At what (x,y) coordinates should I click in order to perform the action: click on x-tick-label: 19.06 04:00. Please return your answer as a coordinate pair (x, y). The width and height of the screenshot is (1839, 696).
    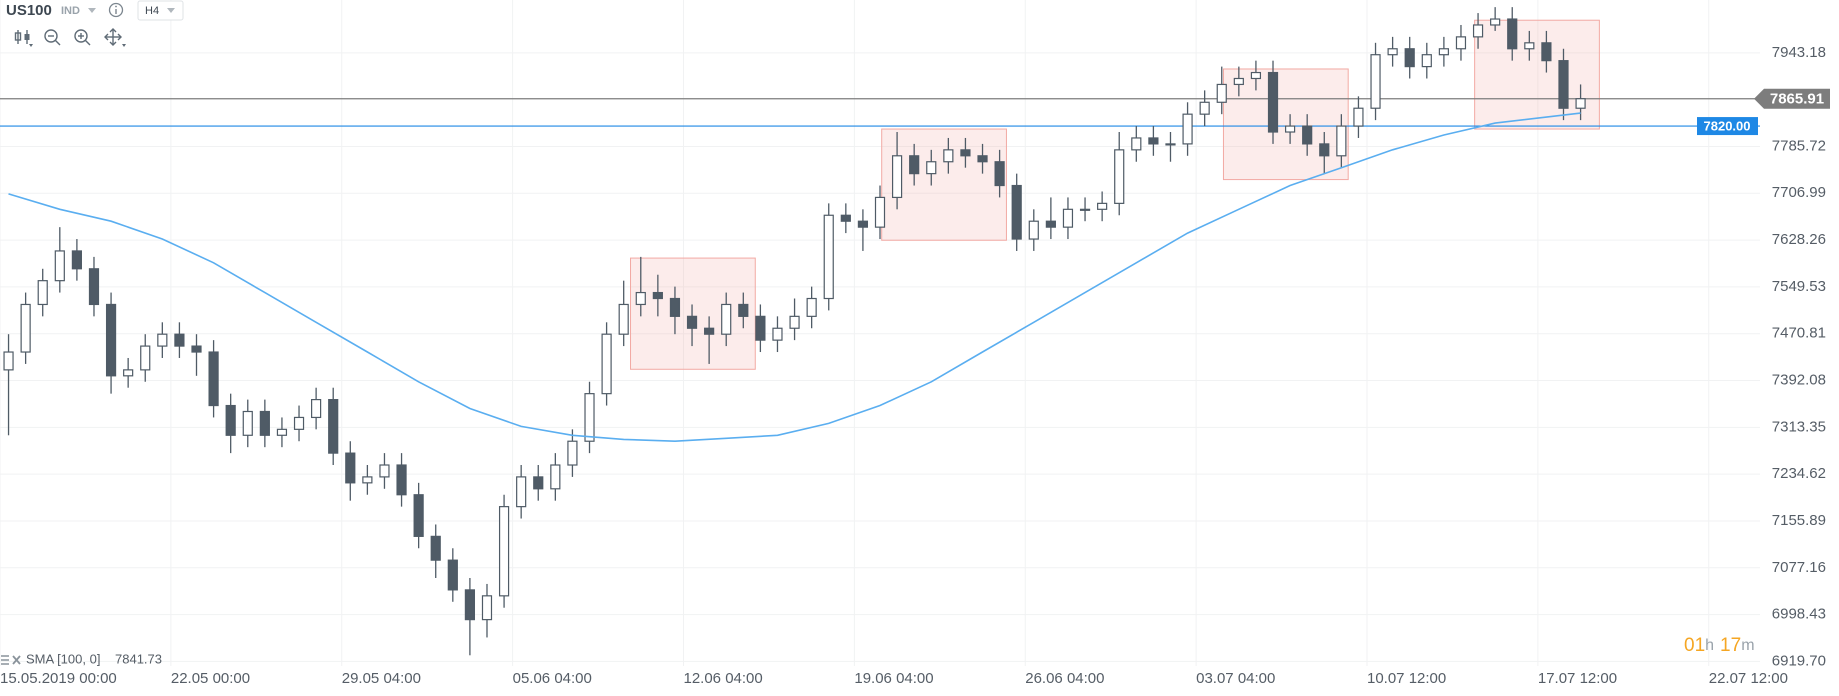
    Looking at the image, I should click on (893, 678).